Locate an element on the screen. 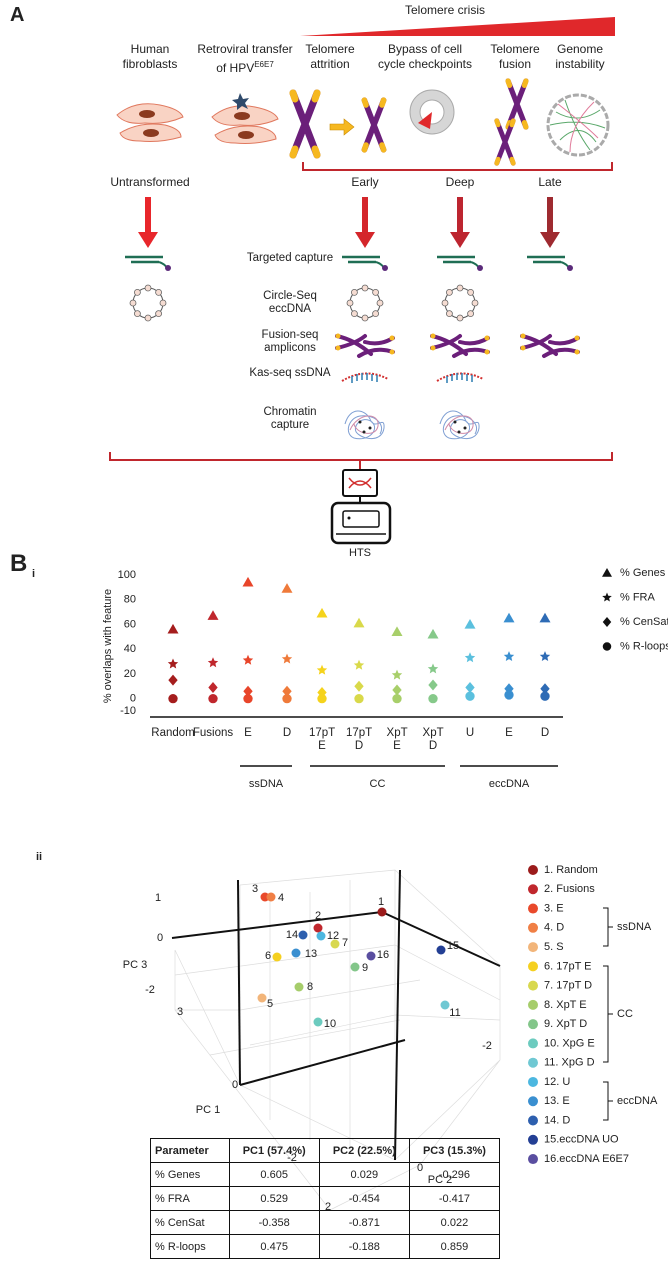  step-label: Bypass of cell cycle checkpoints is located at coordinates (425, 57).